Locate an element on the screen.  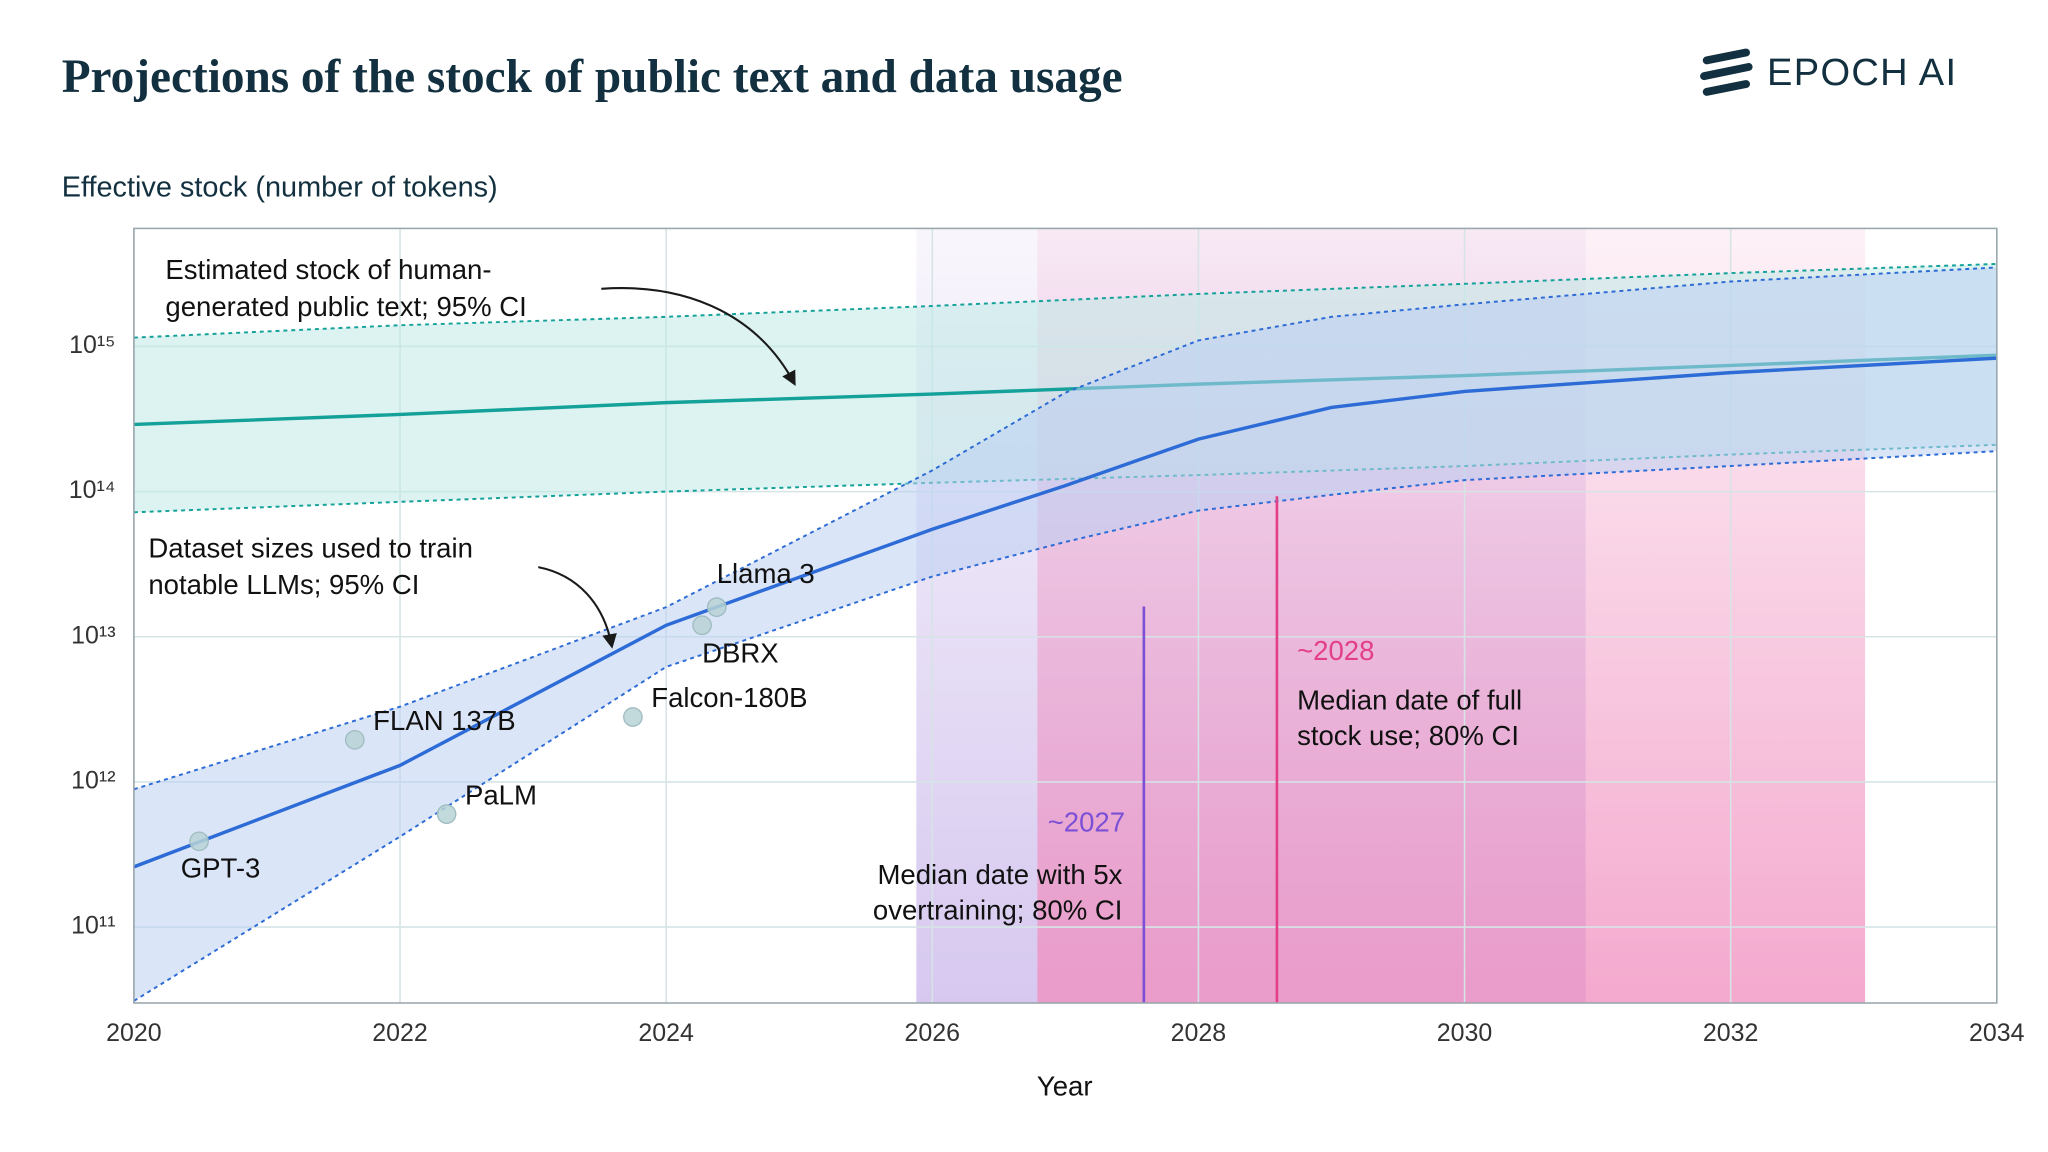
series-annotation: notable LLMs; 95% CI is located at coordinates (283, 584).